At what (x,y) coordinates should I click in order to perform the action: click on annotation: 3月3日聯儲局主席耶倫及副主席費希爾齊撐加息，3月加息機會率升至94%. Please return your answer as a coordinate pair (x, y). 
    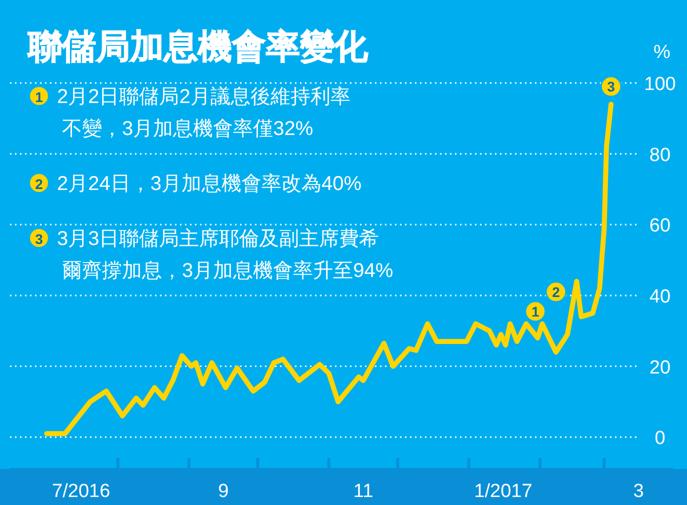
    Looking at the image, I should click on (225, 254).